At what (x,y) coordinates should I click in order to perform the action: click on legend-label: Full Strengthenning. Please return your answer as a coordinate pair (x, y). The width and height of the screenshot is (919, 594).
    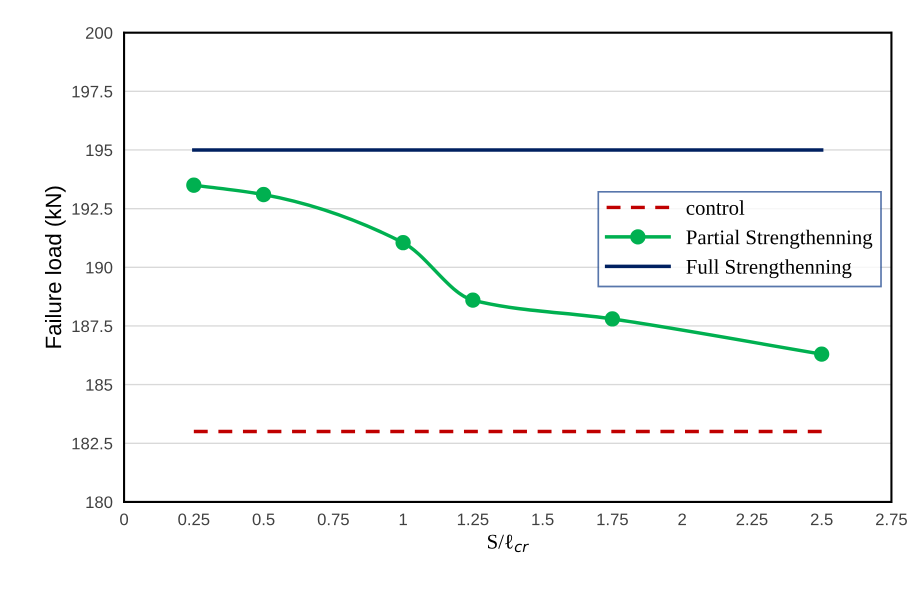
    Looking at the image, I should click on (769, 268).